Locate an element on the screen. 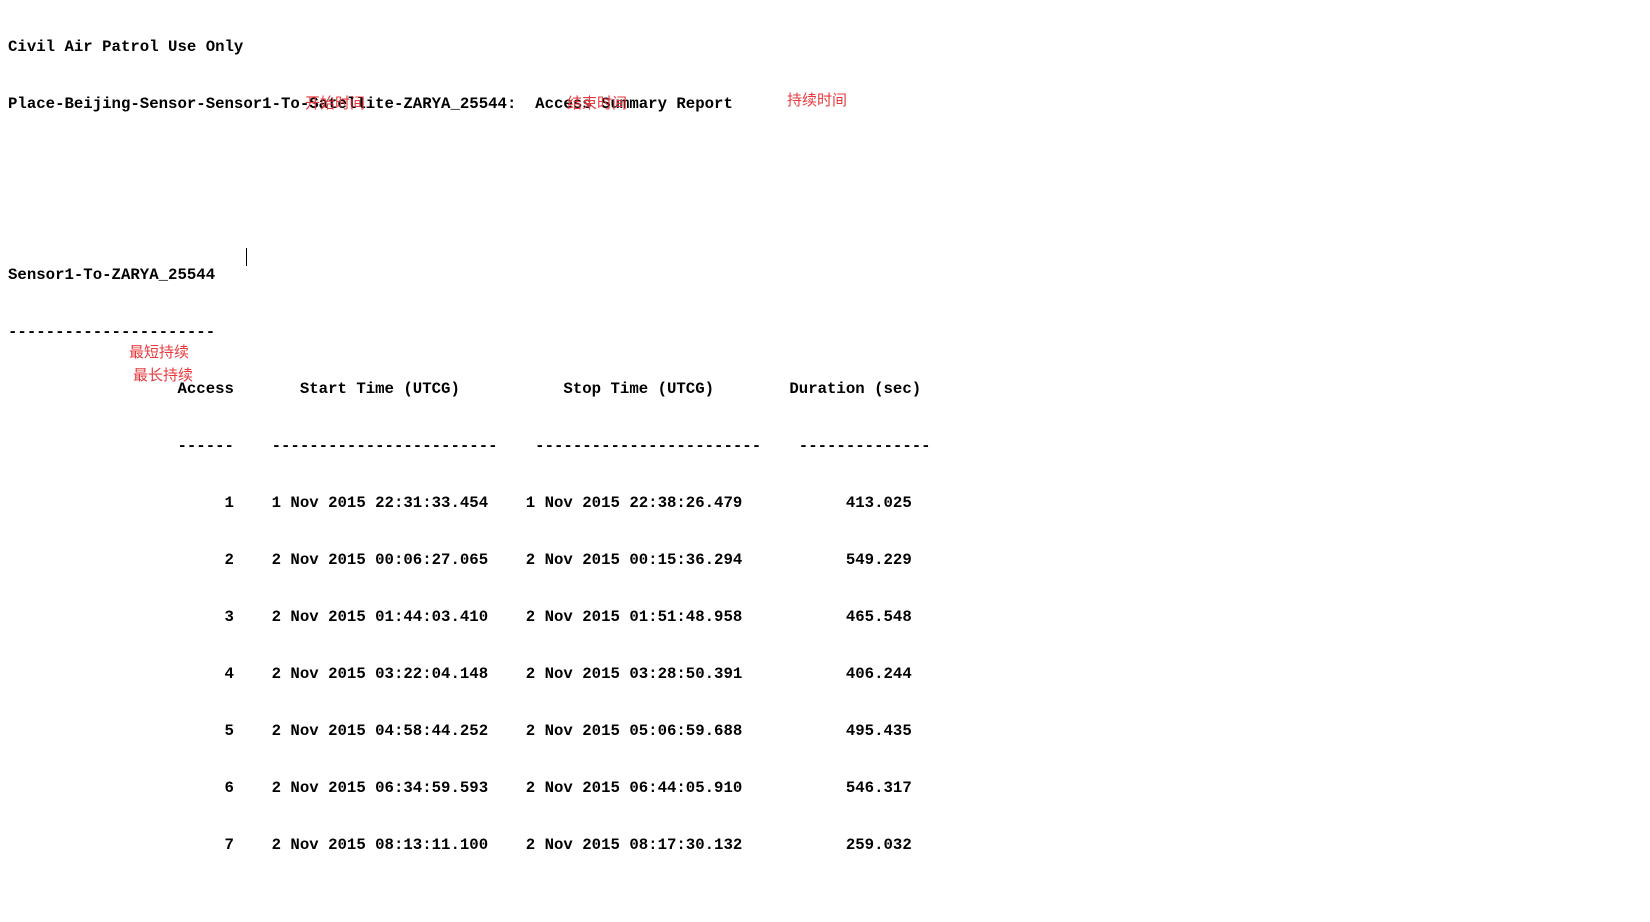 The height and width of the screenshot is (922, 1650). section-underline: ---------------------- is located at coordinates (112, 332).